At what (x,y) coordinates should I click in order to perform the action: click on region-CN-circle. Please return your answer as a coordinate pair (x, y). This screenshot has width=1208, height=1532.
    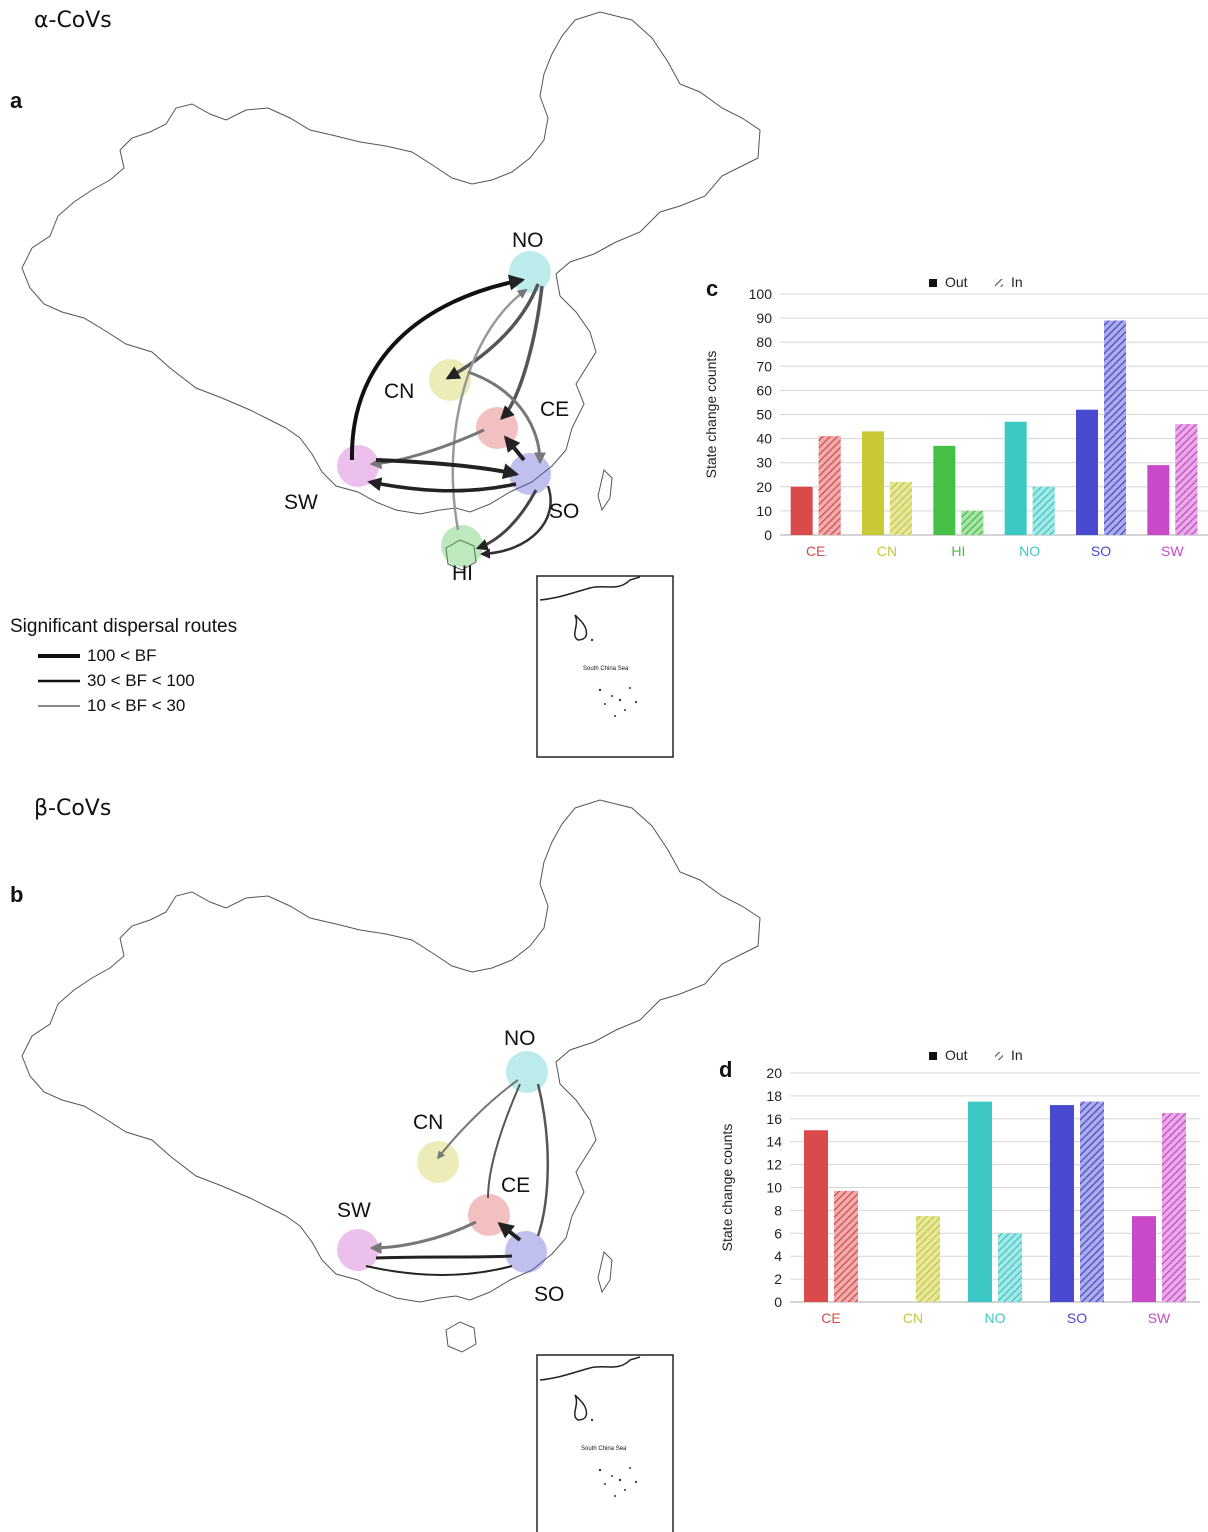
    Looking at the image, I should click on (450, 380).